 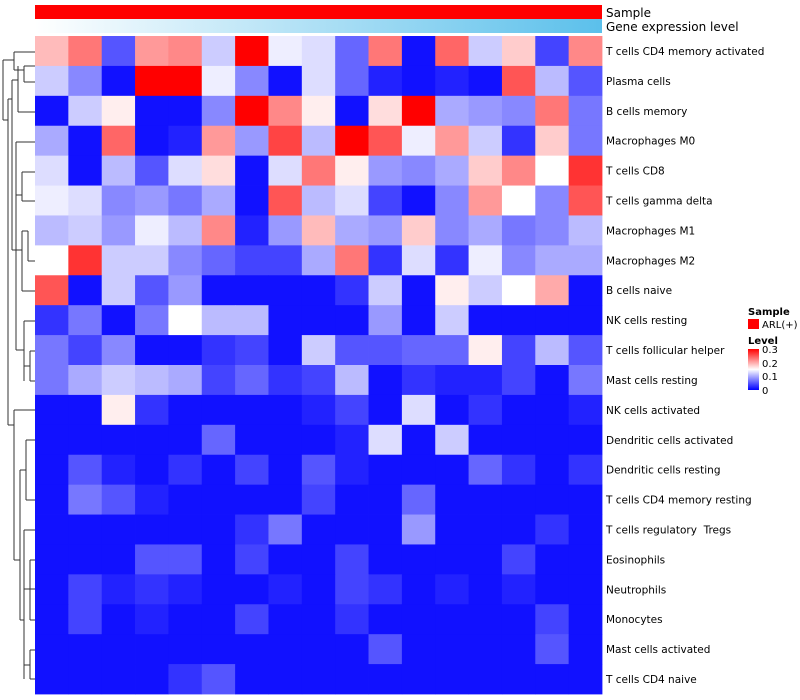 I want to click on legend: Sample ARL(+) Level 0.3 0.2 0.1 0, so click(x=773, y=352).